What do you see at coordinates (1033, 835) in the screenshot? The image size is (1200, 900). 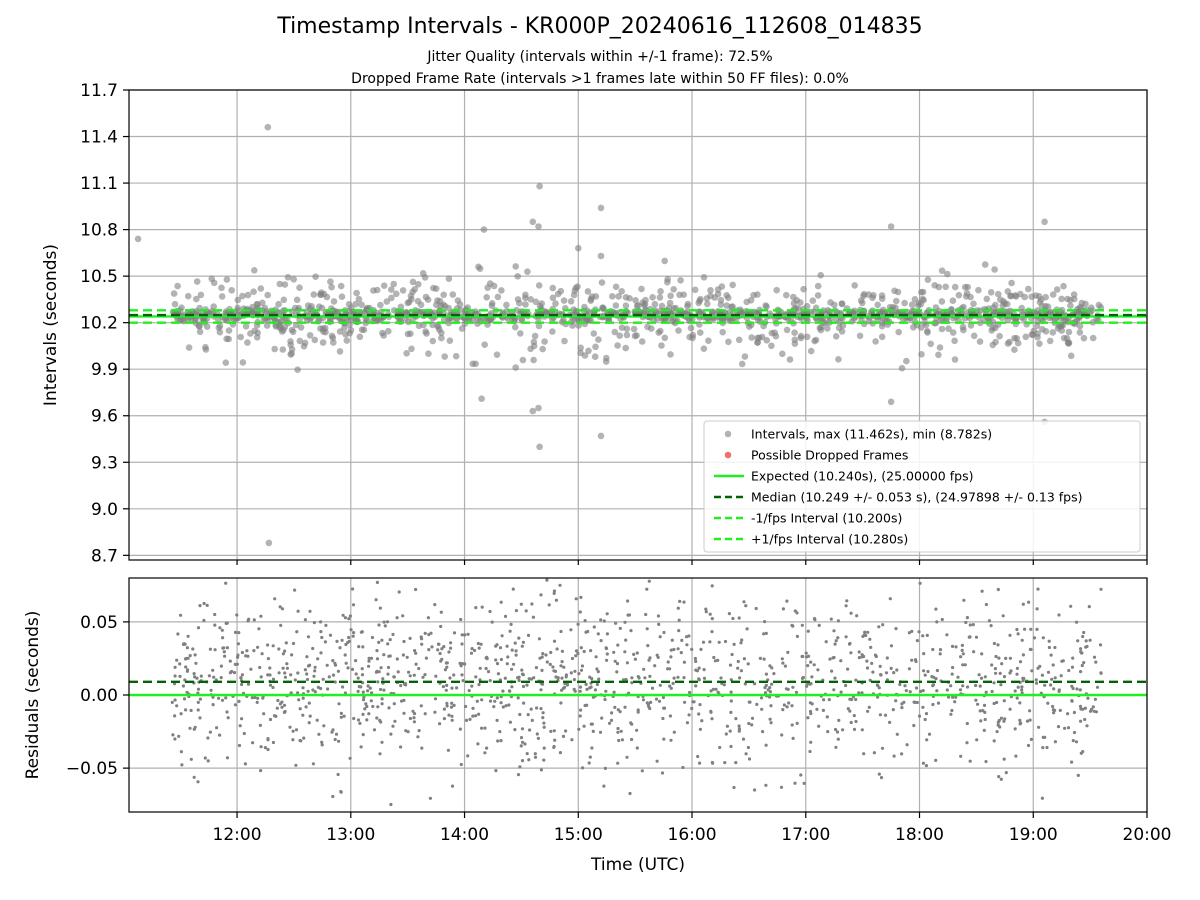 I see `x-tick-label: 19:00` at bounding box center [1033, 835].